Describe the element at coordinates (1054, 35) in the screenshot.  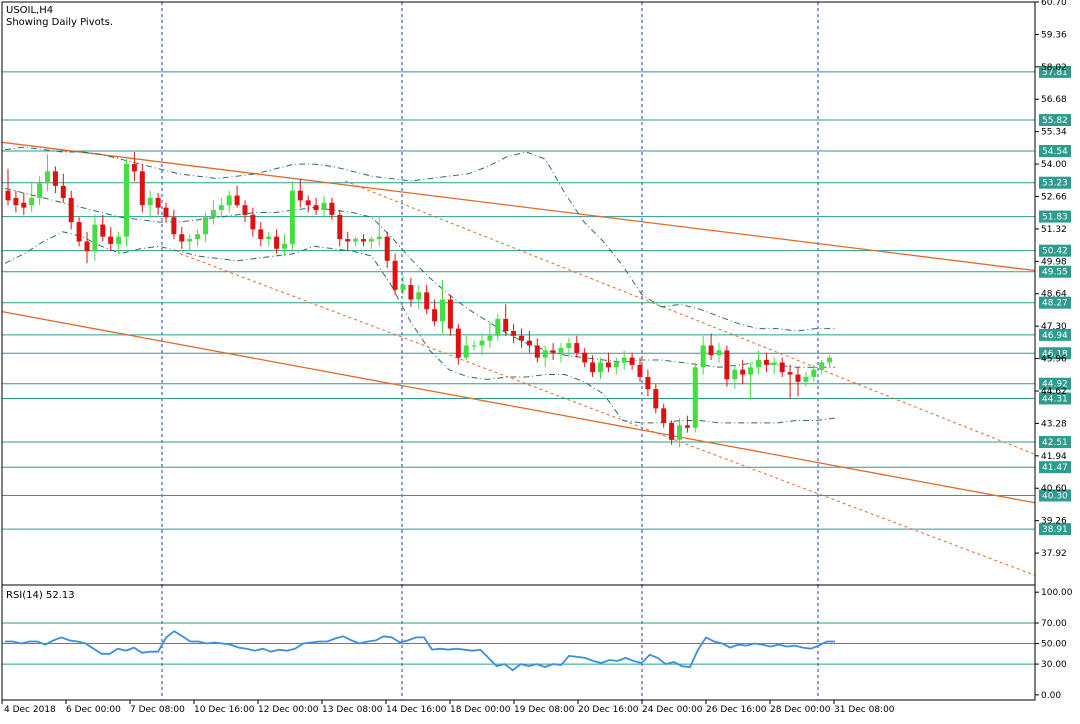
I see `price-tick-label: 59.36` at that location.